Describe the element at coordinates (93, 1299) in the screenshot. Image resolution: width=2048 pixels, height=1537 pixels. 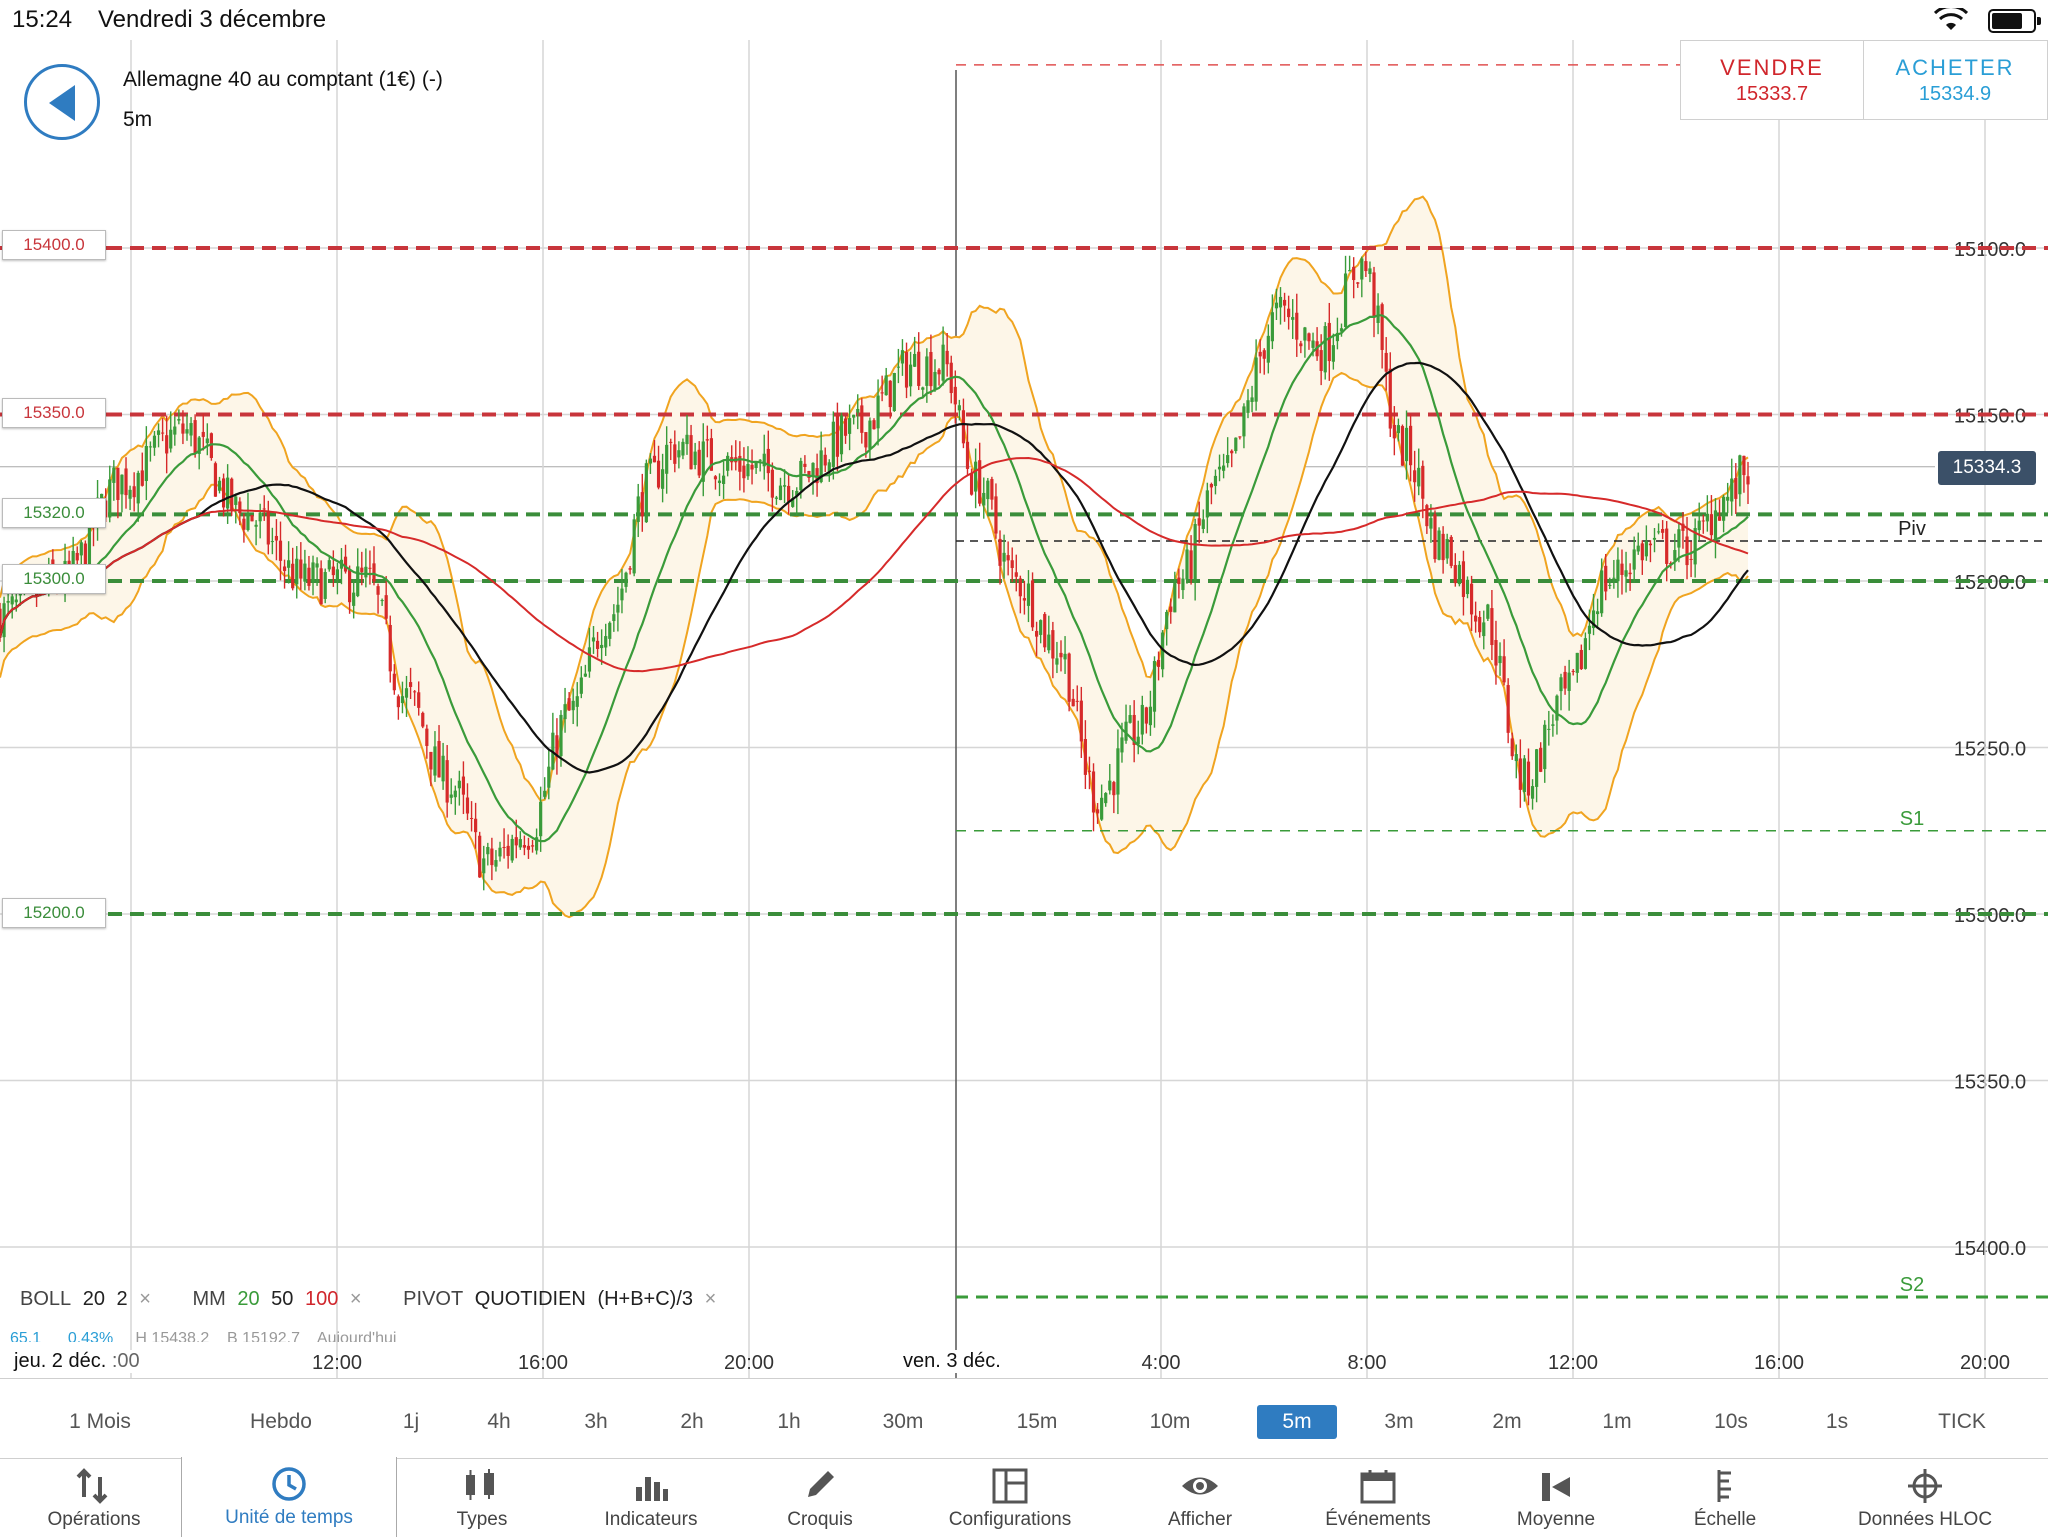
I see `legend-boll-period: 20` at that location.